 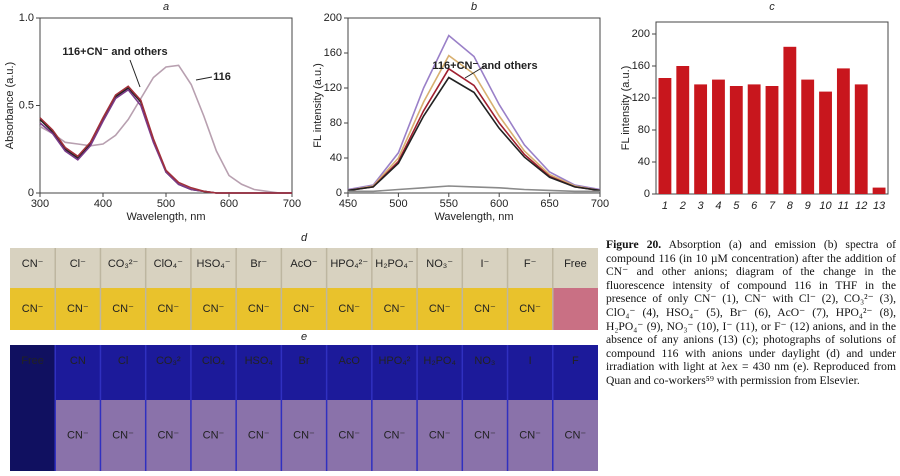 What do you see at coordinates (168, 264) in the screenshot?
I see `vial-top-label: ClO₄⁻` at bounding box center [168, 264].